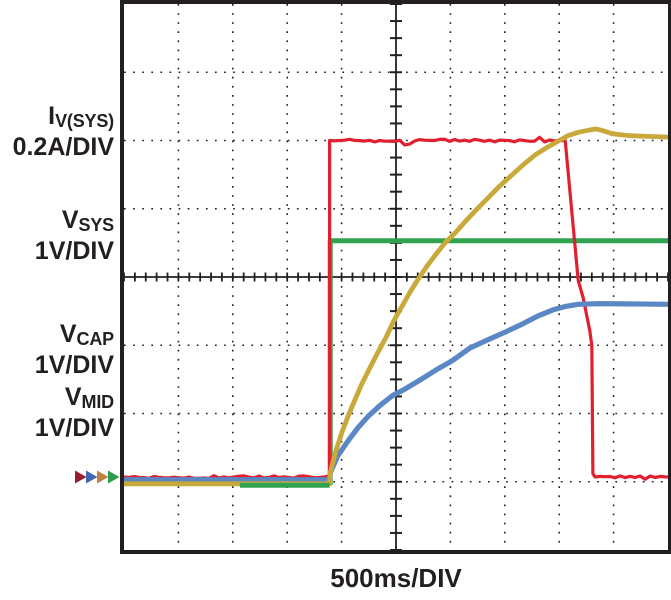 Image resolution: width=671 pixels, height=600 pixels. I want to click on channel-name-ivsys: IV(SYS), so click(81, 117).